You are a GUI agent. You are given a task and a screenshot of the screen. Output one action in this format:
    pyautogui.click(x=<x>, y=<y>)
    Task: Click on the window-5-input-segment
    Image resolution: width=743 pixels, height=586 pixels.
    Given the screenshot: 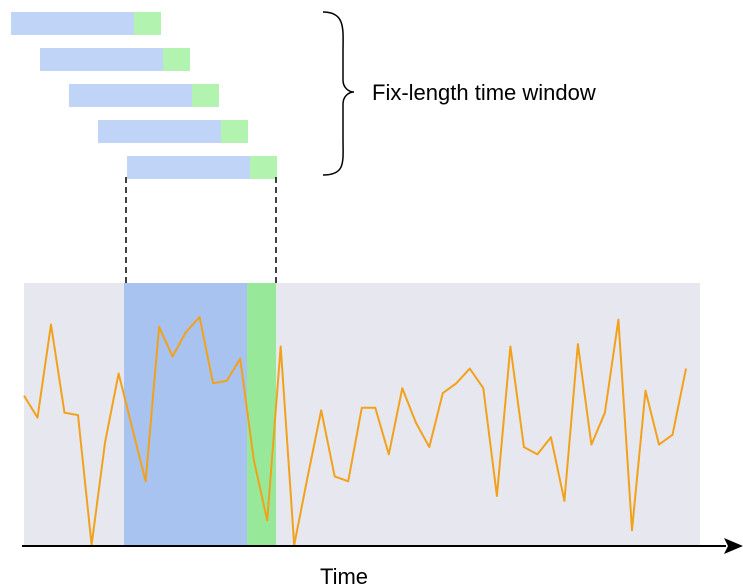 What is the action you would take?
    pyautogui.click(x=188, y=167)
    